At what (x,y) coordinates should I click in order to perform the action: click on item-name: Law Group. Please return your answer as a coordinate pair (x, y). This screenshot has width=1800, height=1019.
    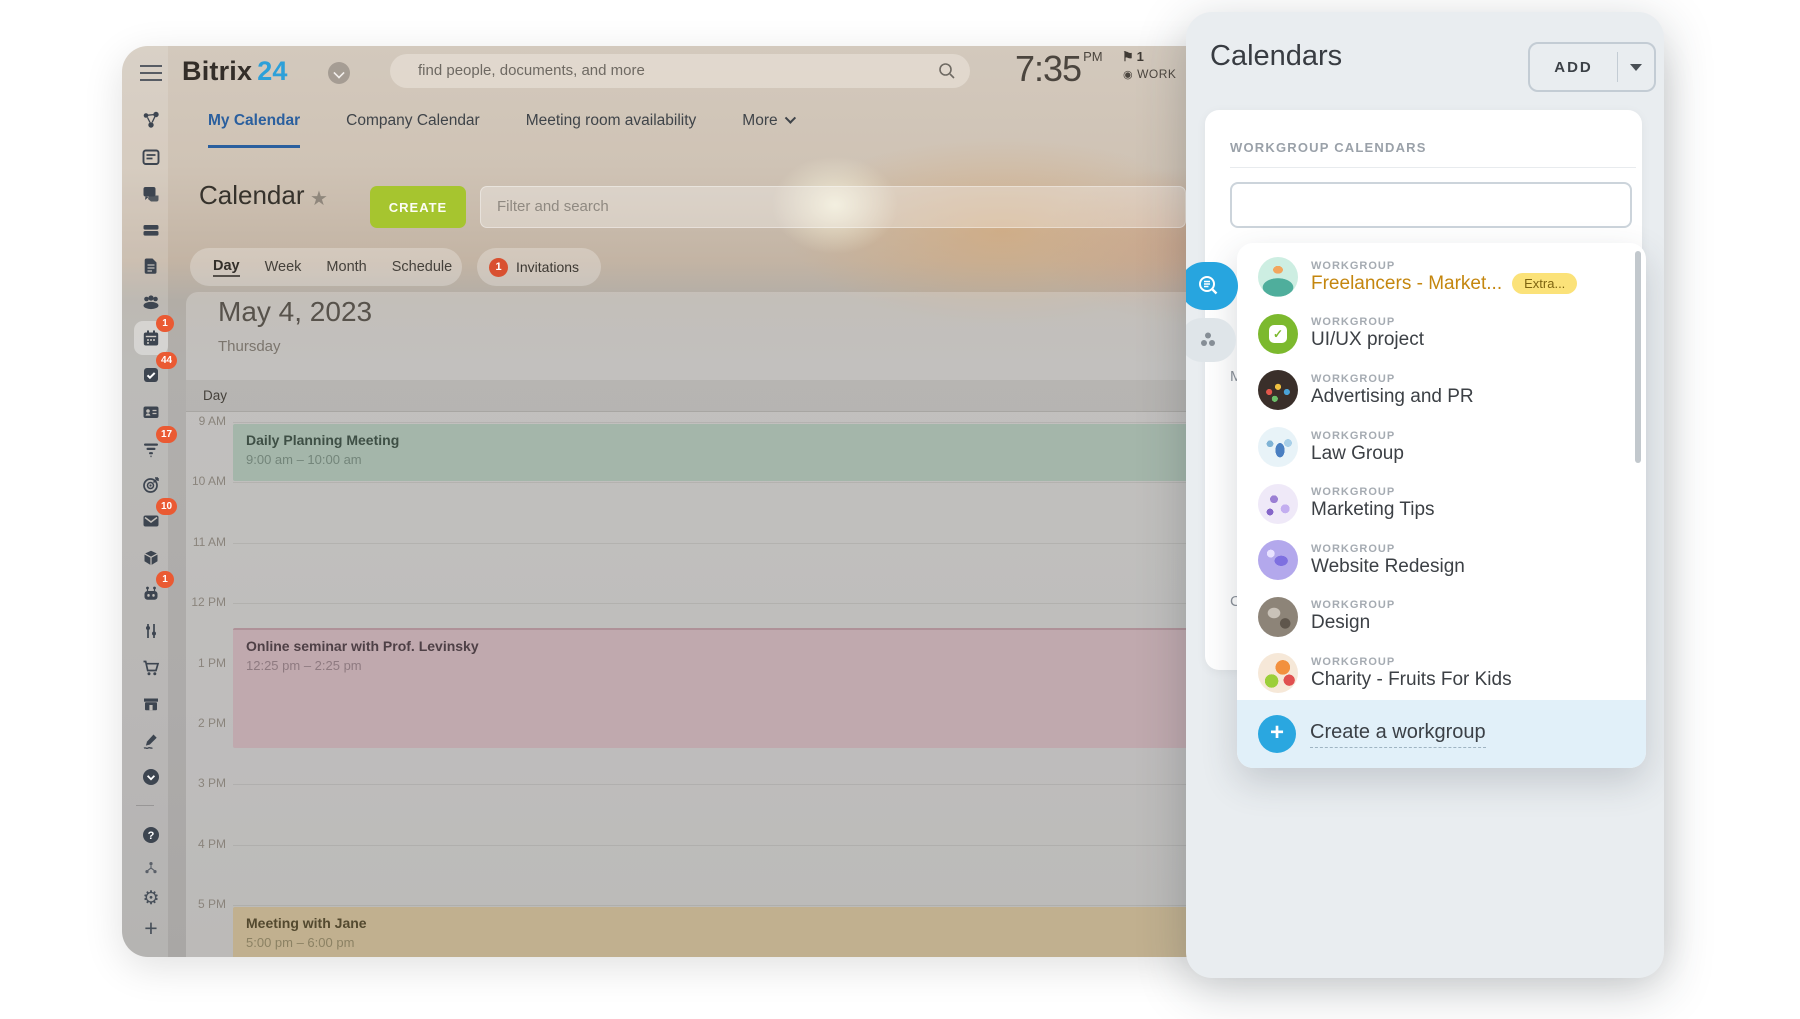
    Looking at the image, I should click on (1357, 453).